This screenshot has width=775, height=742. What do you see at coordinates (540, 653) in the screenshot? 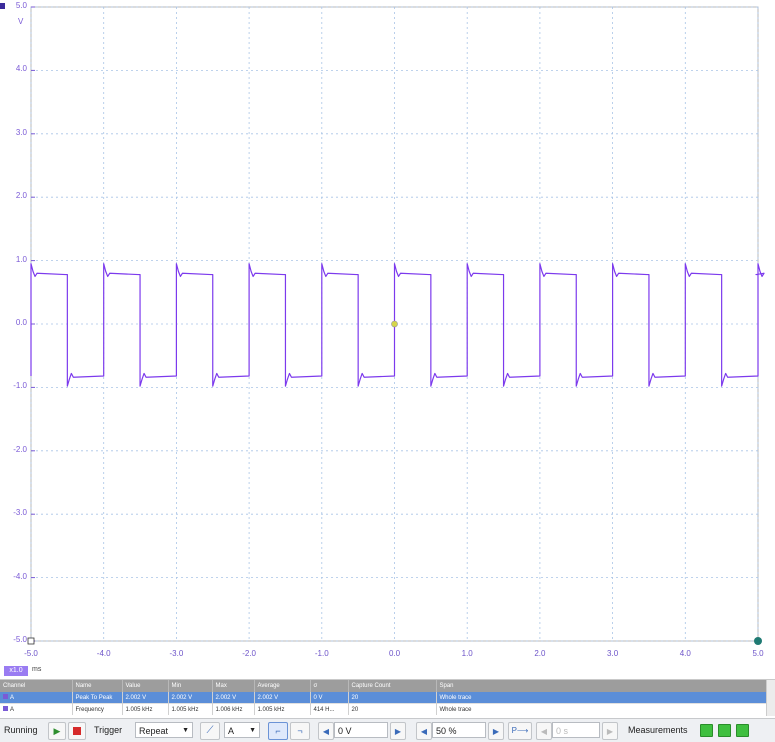
I see `x-tick-label: 2.0` at bounding box center [540, 653].